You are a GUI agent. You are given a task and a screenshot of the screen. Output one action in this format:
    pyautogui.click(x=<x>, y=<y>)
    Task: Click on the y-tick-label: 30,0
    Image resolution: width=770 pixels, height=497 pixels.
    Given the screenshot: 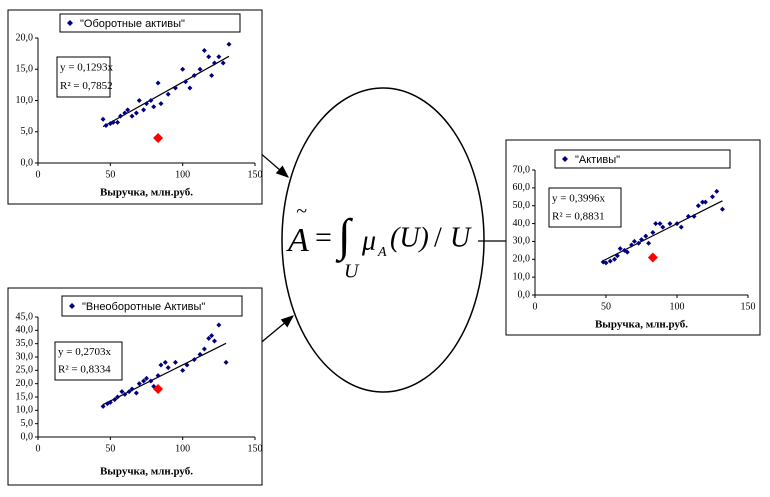 What is the action you would take?
    pyautogui.click(x=522, y=241)
    